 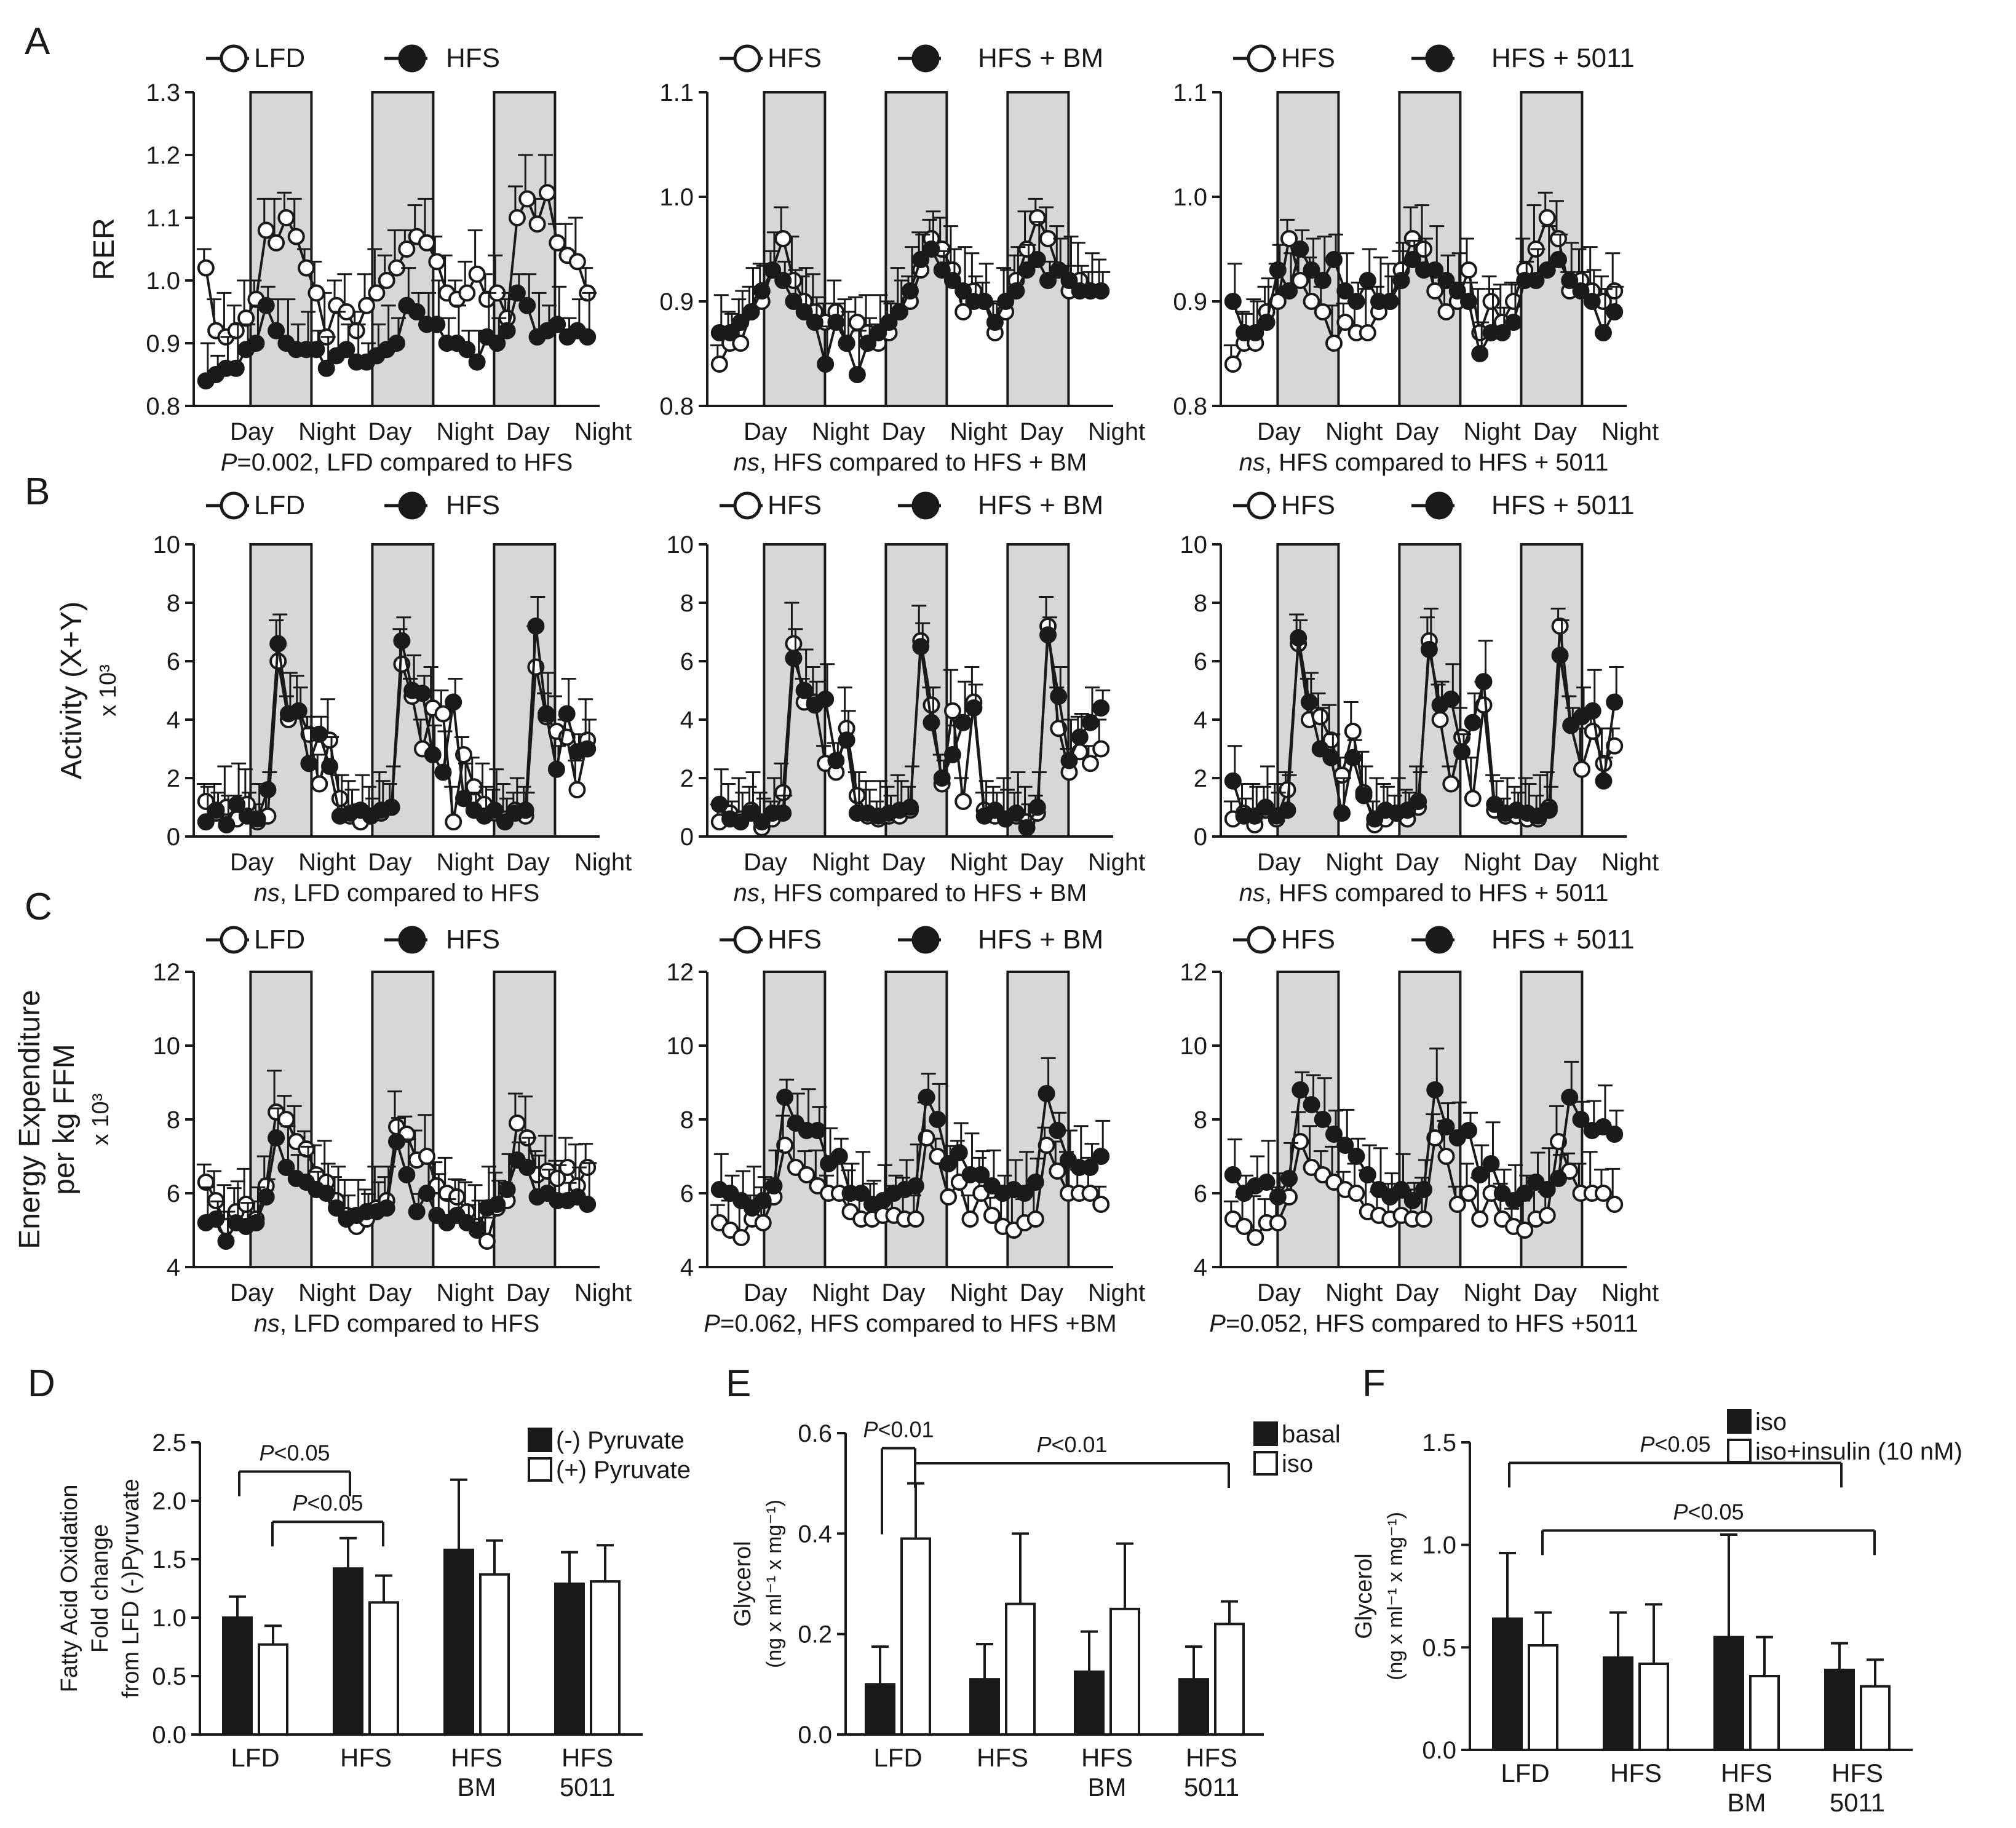 I want to click on y-tick-label: 0.6, so click(x=815, y=1433).